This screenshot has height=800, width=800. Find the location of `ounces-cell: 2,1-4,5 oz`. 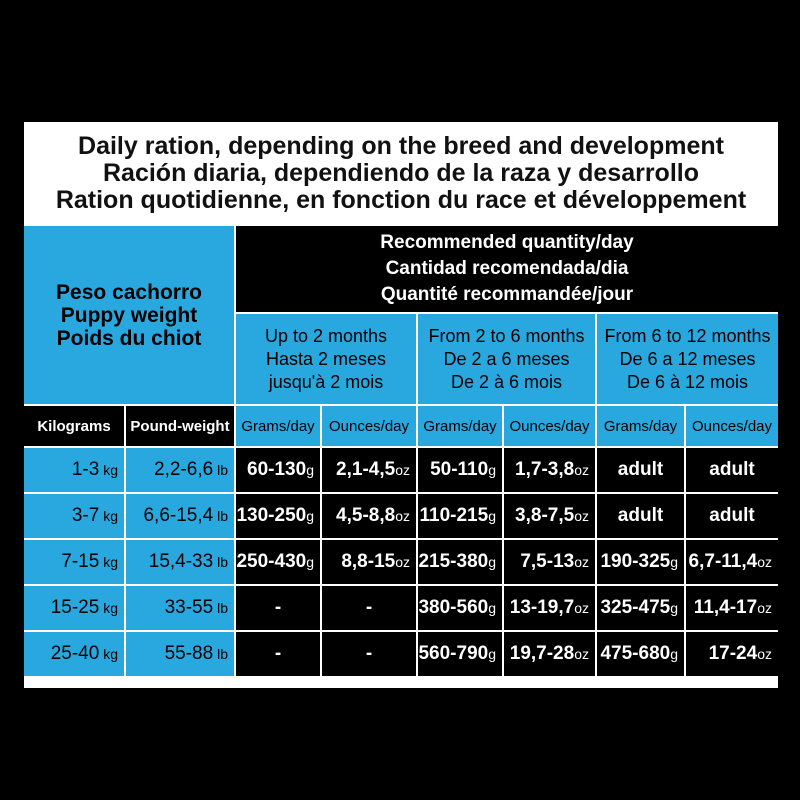

ounces-cell: 2,1-4,5 oz is located at coordinates (369, 470).